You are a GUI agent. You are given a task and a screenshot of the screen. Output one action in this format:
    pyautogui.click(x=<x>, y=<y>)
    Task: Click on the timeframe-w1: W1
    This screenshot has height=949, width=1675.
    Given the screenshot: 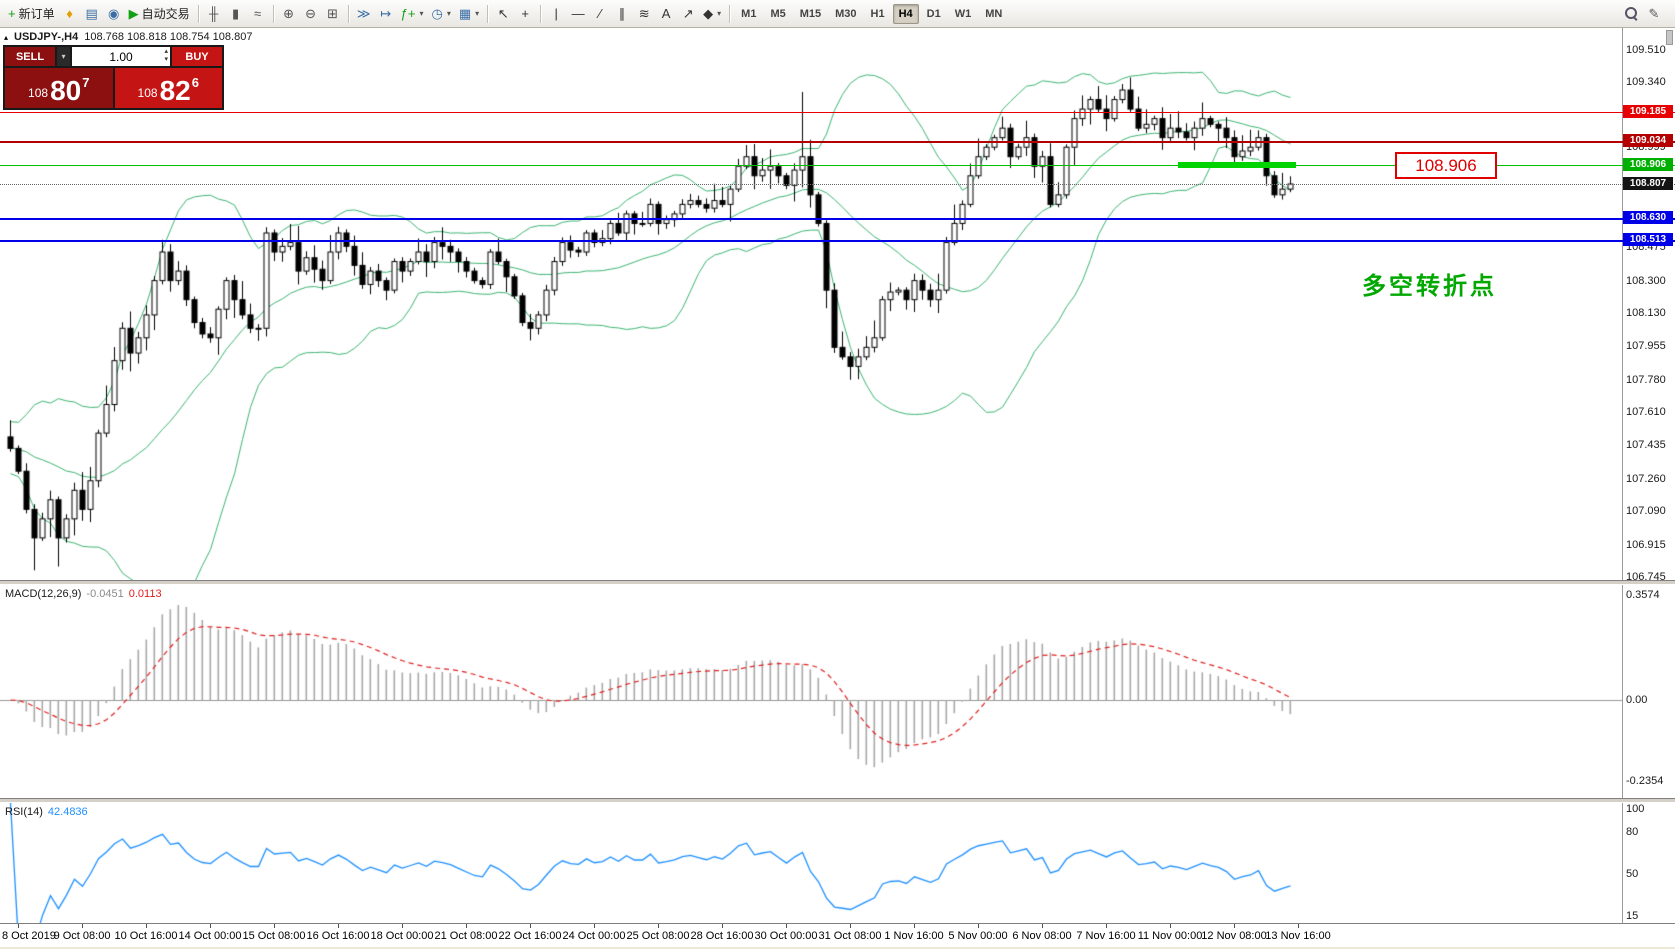 What is the action you would take?
    pyautogui.click(x=963, y=13)
    